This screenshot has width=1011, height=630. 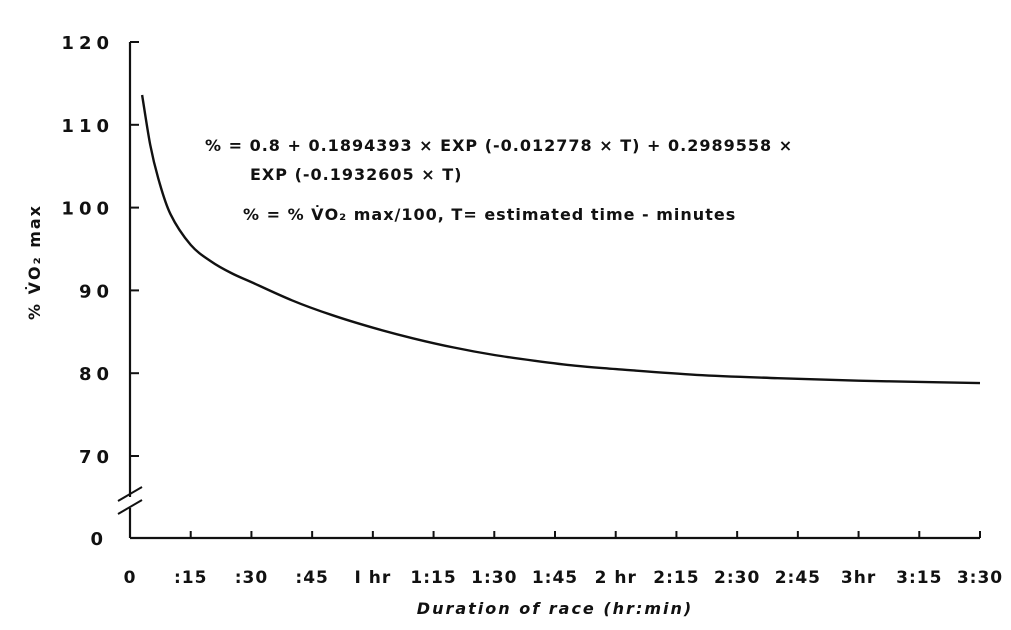 What do you see at coordinates (555, 608) in the screenshot?
I see `x-axis-title: Duration of race (hr:min)` at bounding box center [555, 608].